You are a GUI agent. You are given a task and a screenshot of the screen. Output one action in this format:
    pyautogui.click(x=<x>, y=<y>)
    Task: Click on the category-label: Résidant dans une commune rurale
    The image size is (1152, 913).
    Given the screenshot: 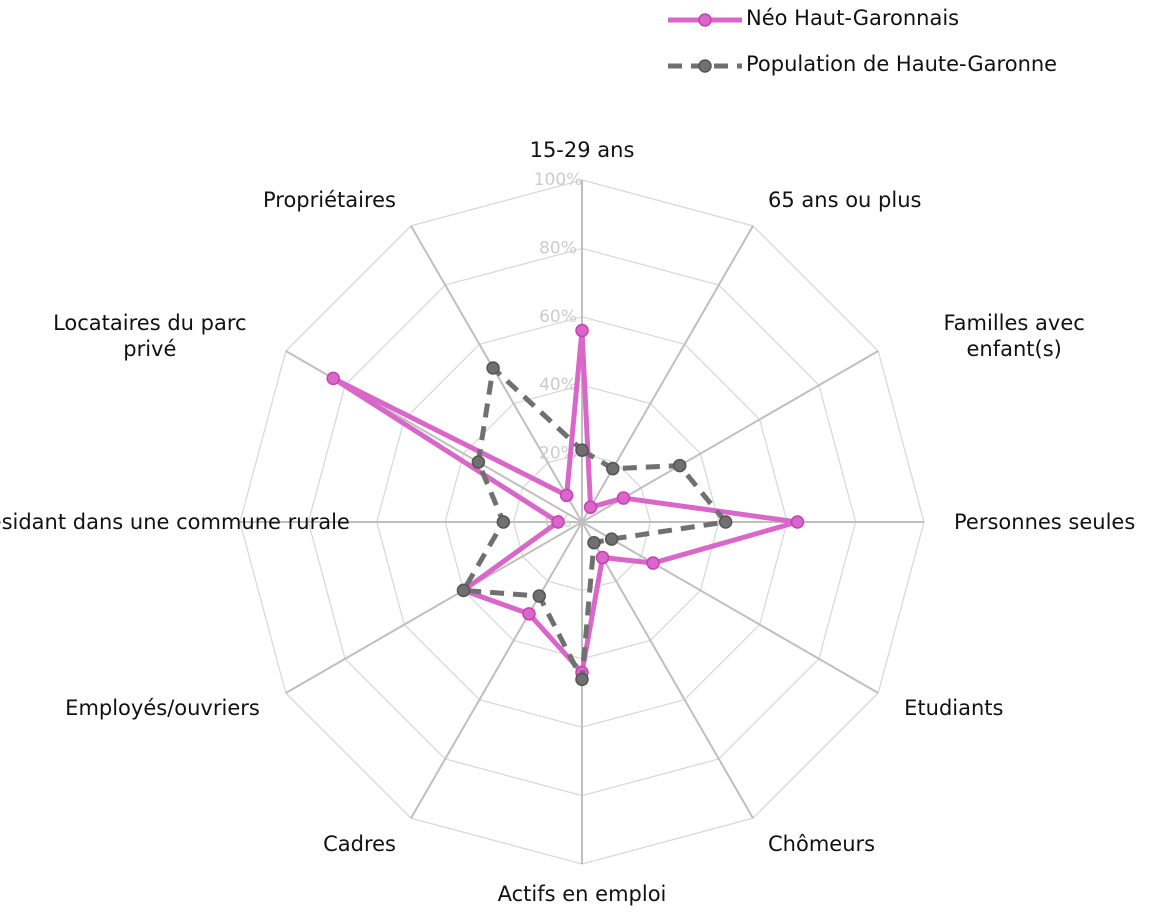 What is the action you would take?
    pyautogui.click(x=175, y=522)
    